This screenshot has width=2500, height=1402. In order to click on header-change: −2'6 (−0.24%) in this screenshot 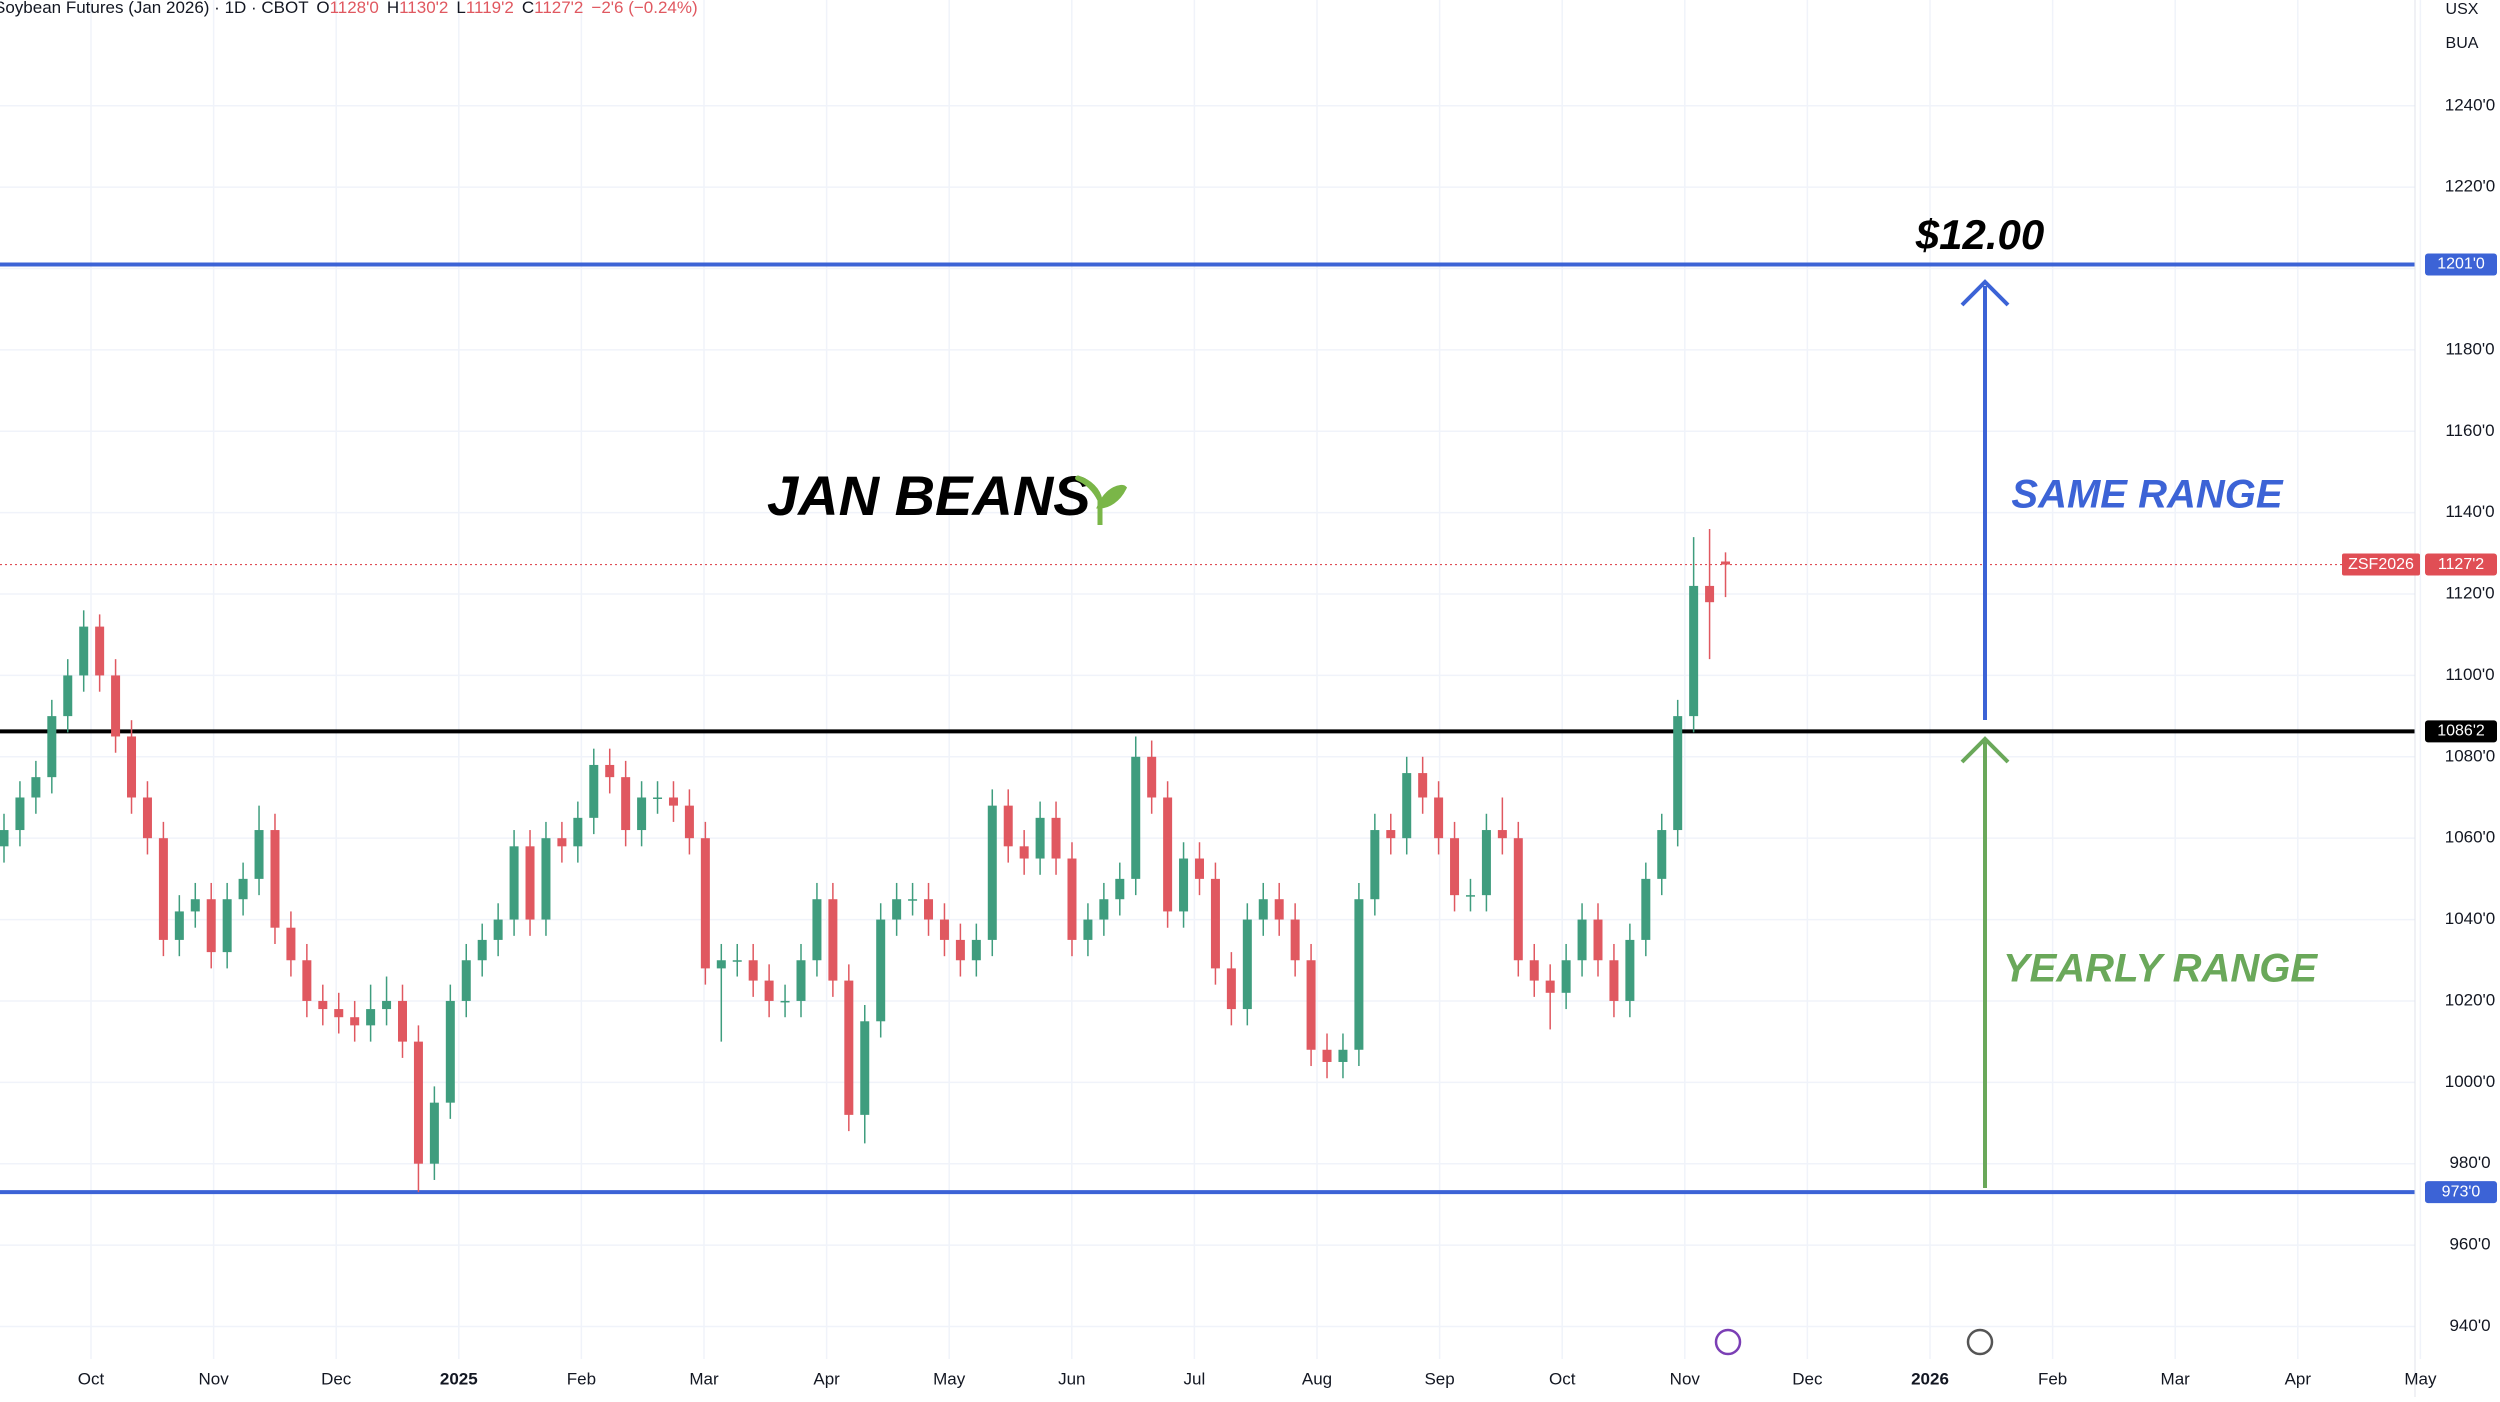, I will do `click(644, 8)`.